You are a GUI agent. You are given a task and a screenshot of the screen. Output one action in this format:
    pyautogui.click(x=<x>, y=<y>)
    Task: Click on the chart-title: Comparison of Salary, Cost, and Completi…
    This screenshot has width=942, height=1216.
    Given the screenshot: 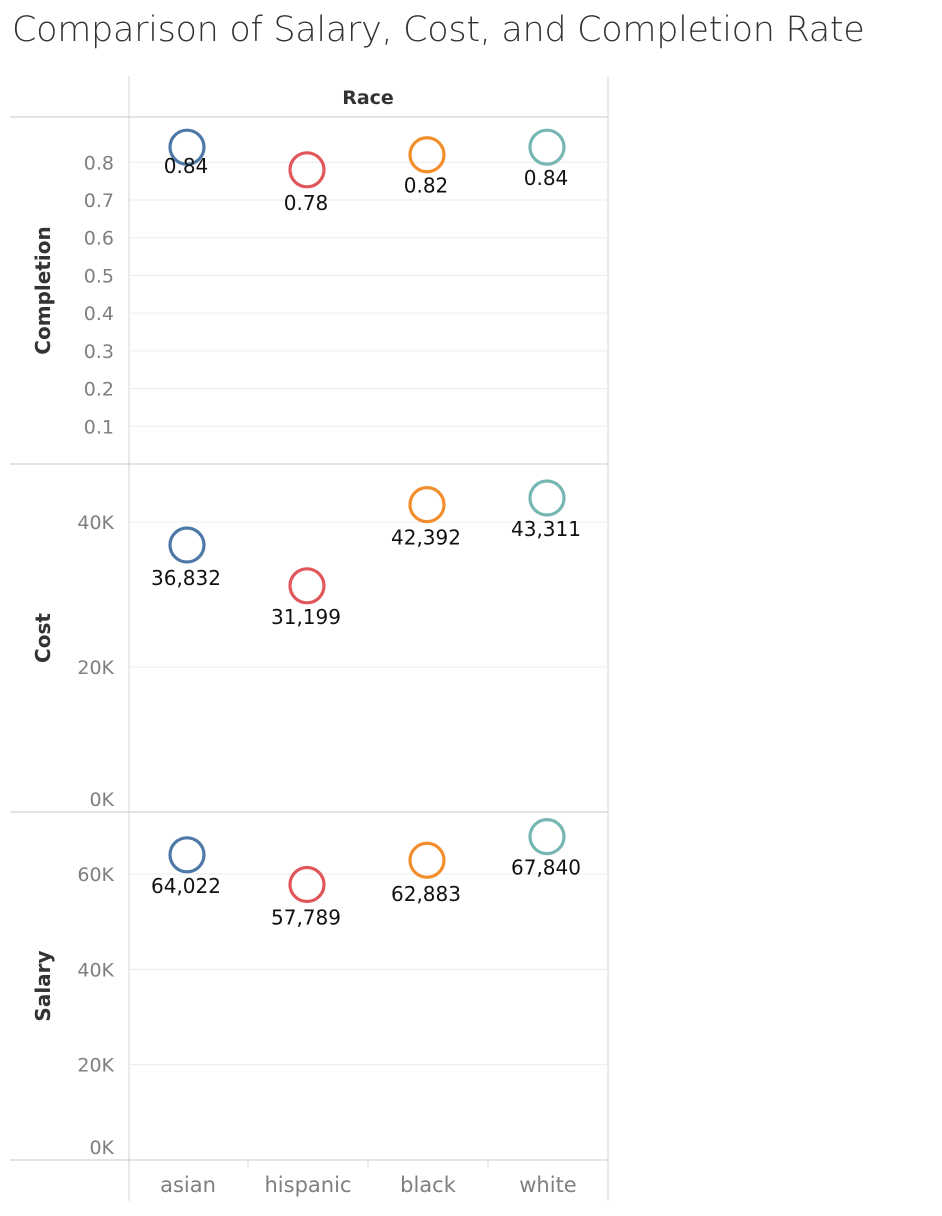 What is the action you would take?
    pyautogui.click(x=438, y=30)
    